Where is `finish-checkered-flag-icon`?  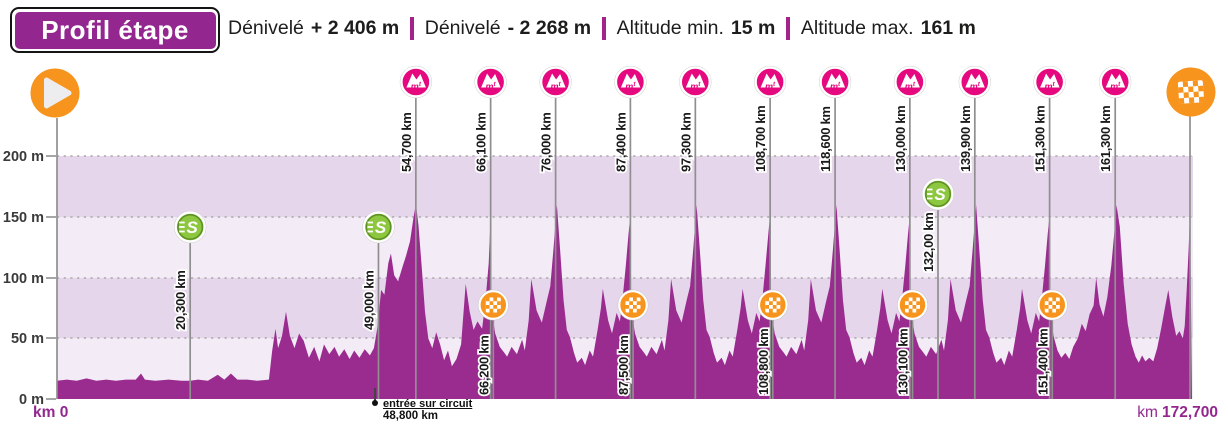
finish-checkered-flag-icon is located at coordinates (1191, 92).